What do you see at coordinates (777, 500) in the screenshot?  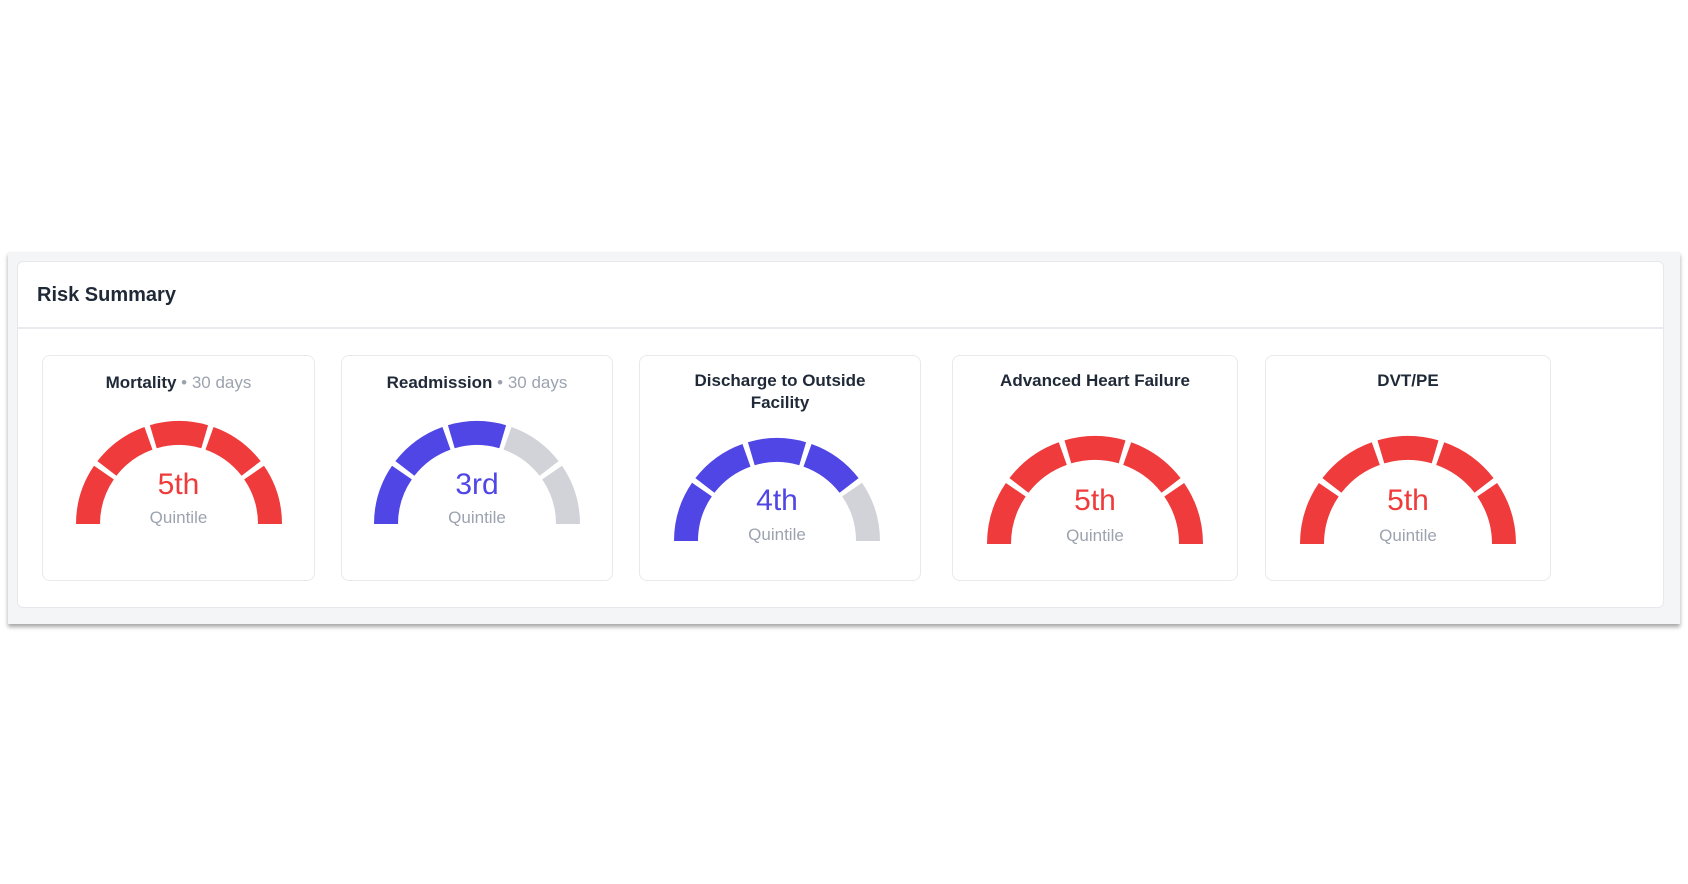 I see `quintile-value: 4th` at bounding box center [777, 500].